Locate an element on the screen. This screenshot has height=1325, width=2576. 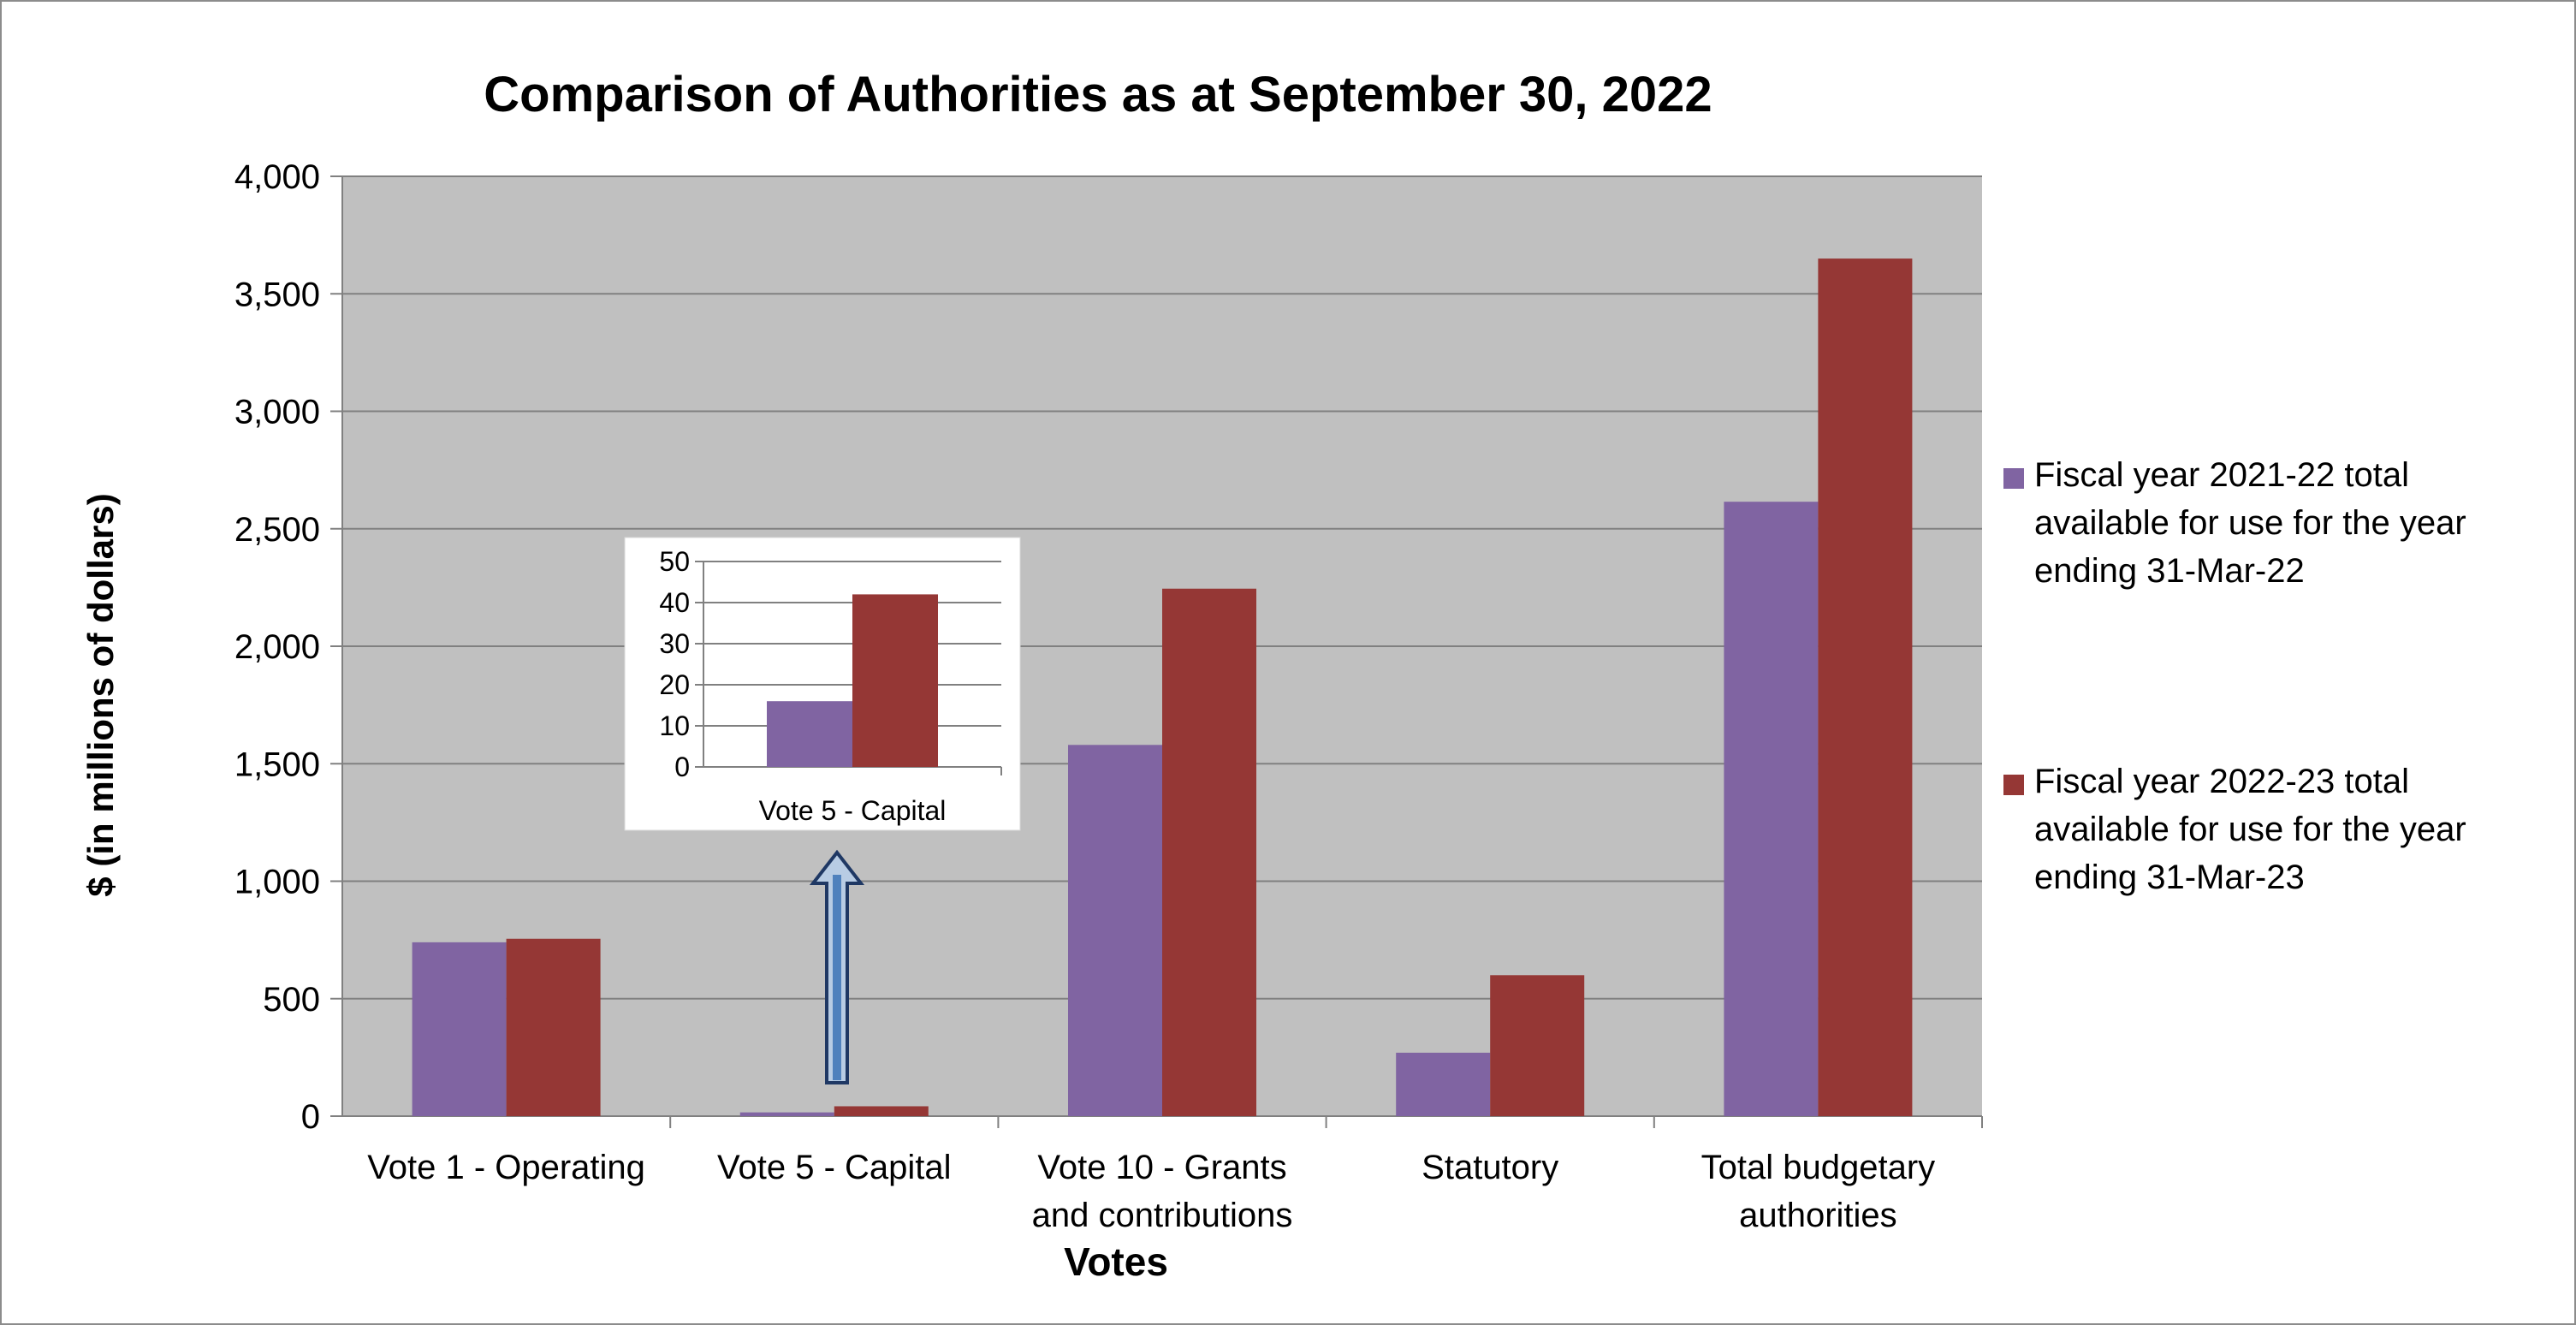
y-tick-label: 500 is located at coordinates (291, 1000).